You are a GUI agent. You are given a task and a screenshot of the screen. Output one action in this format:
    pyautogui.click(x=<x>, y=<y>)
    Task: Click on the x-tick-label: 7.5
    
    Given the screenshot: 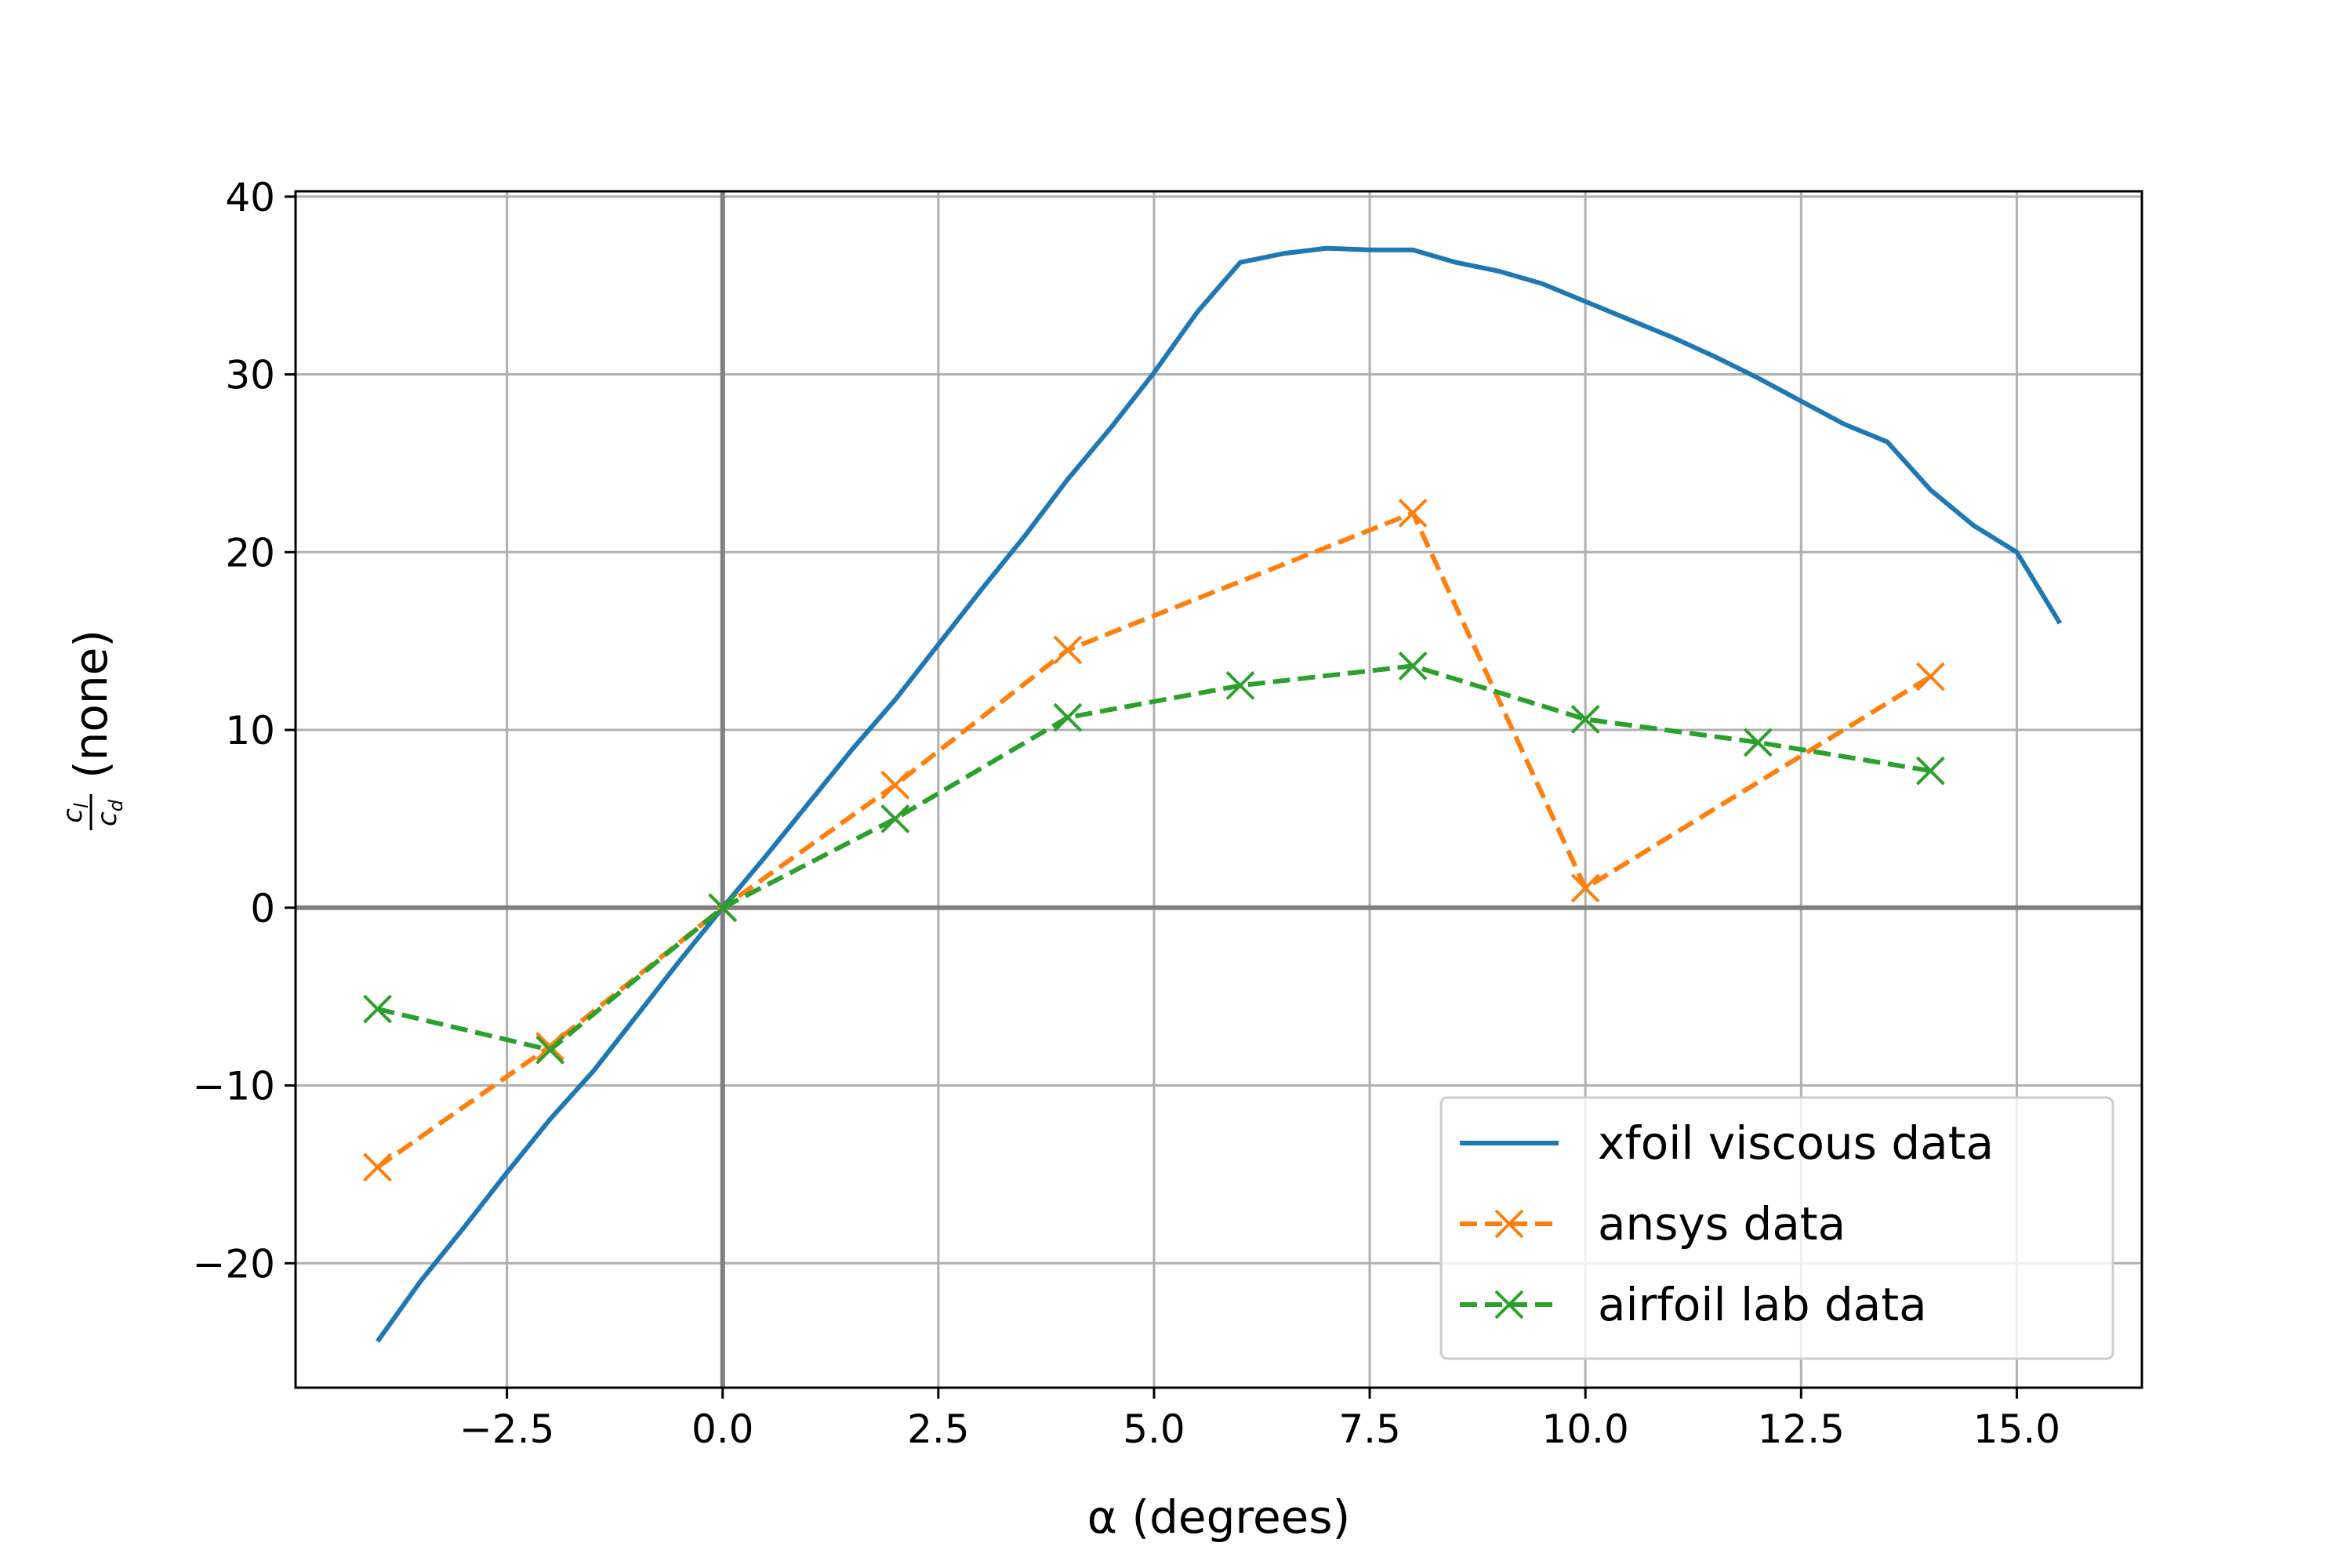 What is the action you would take?
    pyautogui.click(x=1369, y=1429)
    